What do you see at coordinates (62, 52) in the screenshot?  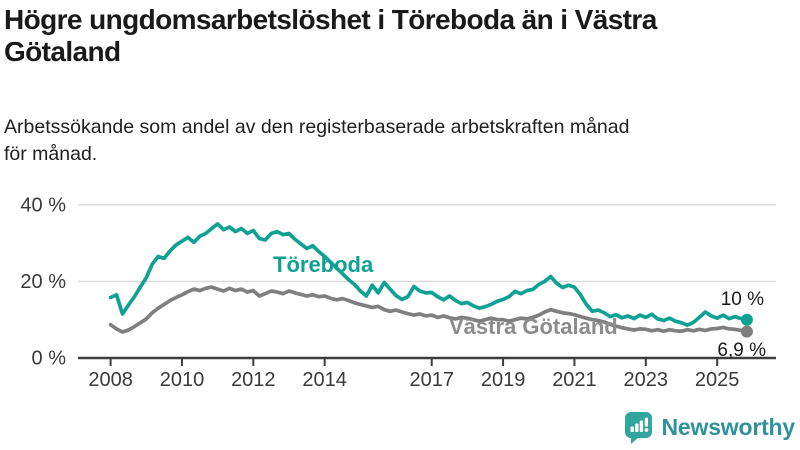 I see `page-title-line2: Götaland` at bounding box center [62, 52].